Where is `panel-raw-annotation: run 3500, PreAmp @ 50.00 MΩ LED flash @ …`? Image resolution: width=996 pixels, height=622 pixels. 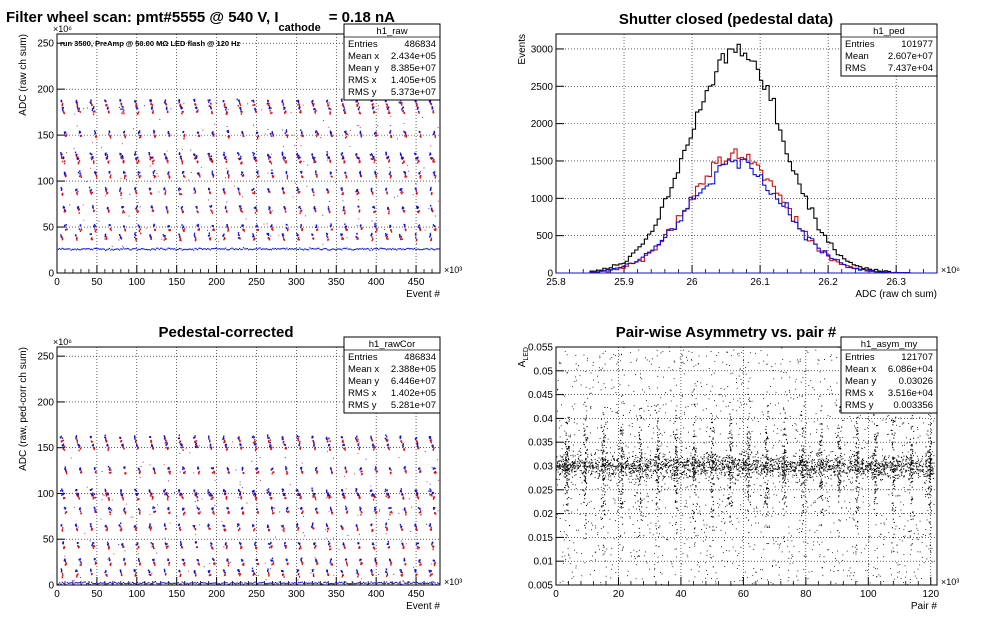 panel-raw-annotation: run 3500, PreAmp @ 50.00 MΩ LED flash @ … is located at coordinates (150, 43).